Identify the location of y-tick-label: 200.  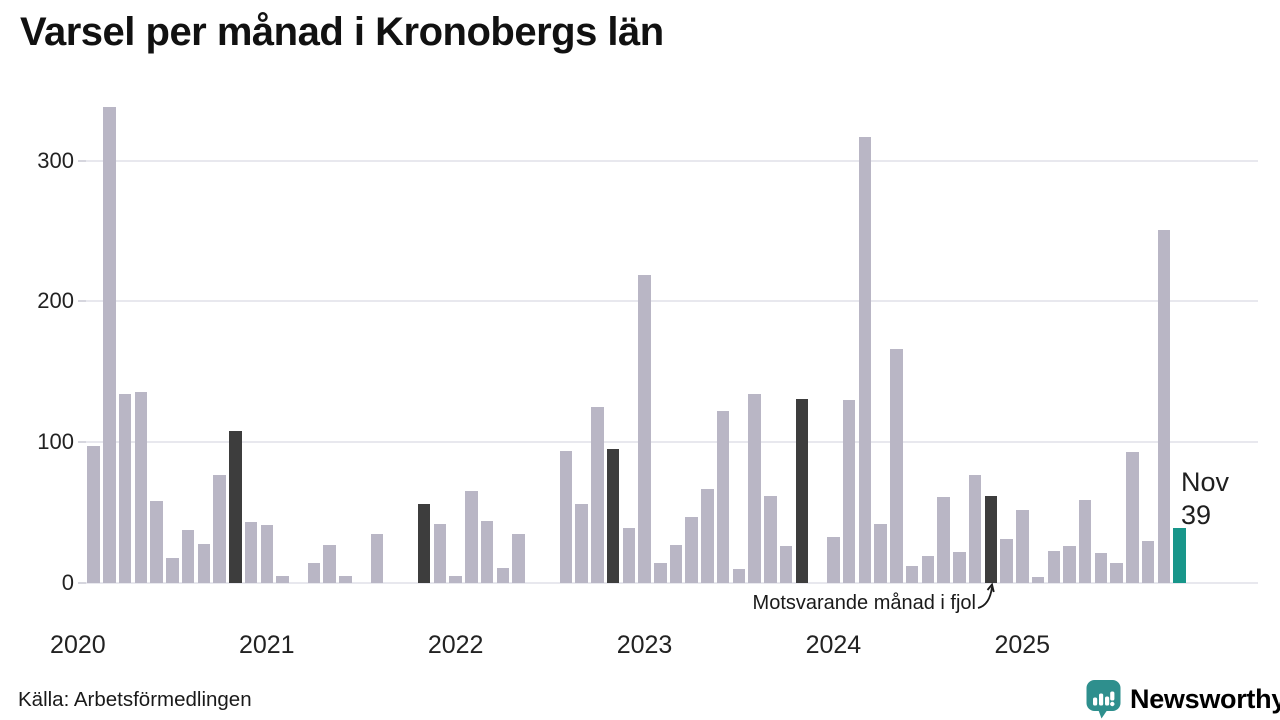
(55, 301).